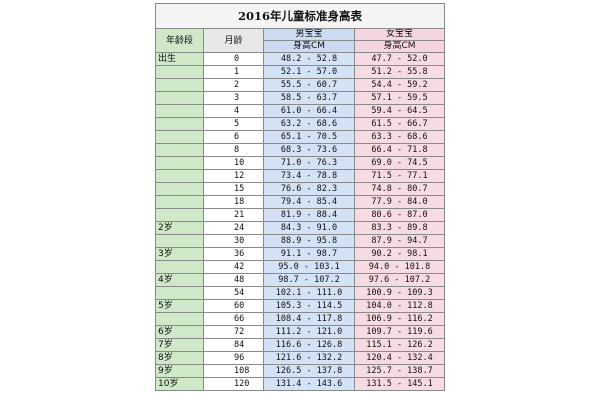 The image size is (600, 400). What do you see at coordinates (233, 267) in the screenshot?
I see `month-cell: 42` at bounding box center [233, 267].